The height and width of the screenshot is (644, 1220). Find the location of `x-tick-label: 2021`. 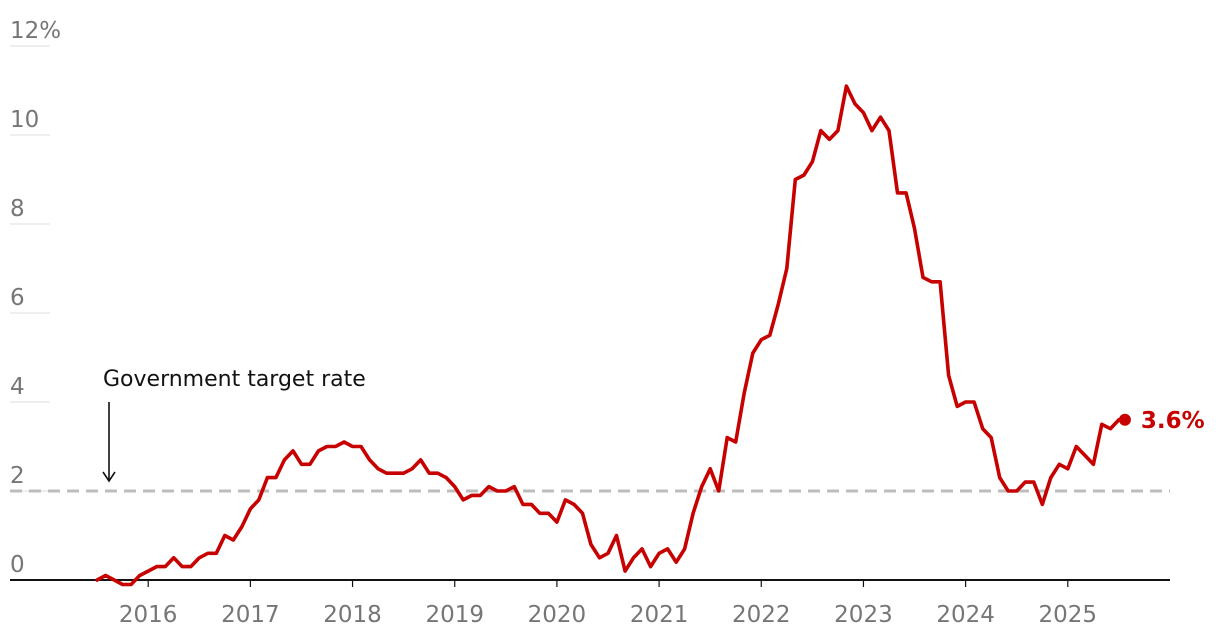

x-tick-label: 2021 is located at coordinates (659, 615).